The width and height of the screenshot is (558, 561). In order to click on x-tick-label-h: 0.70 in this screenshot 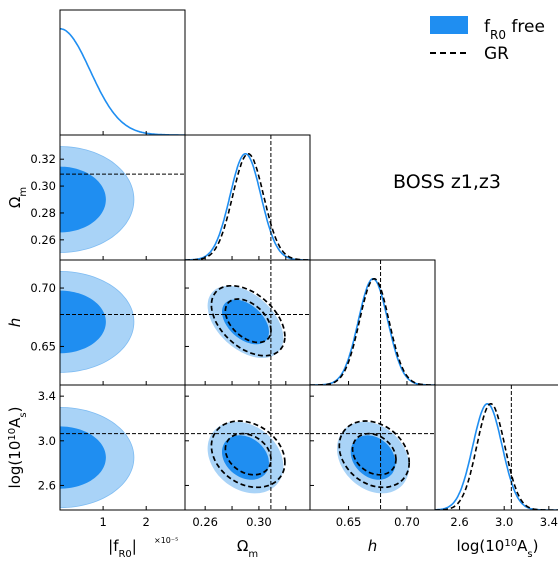, I will do `click(407, 522)`.